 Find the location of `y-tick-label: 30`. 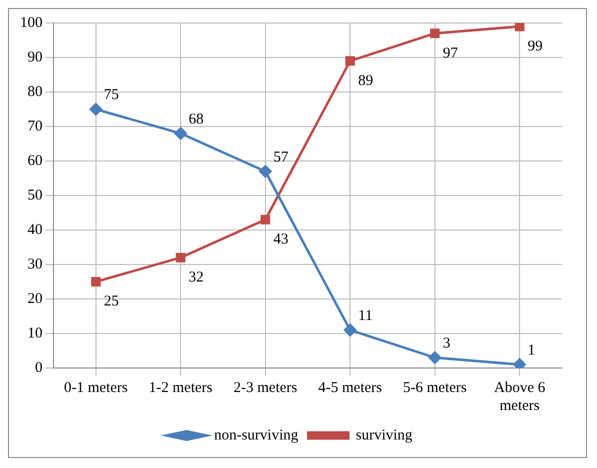

y-tick-label: 30 is located at coordinates (35, 264).